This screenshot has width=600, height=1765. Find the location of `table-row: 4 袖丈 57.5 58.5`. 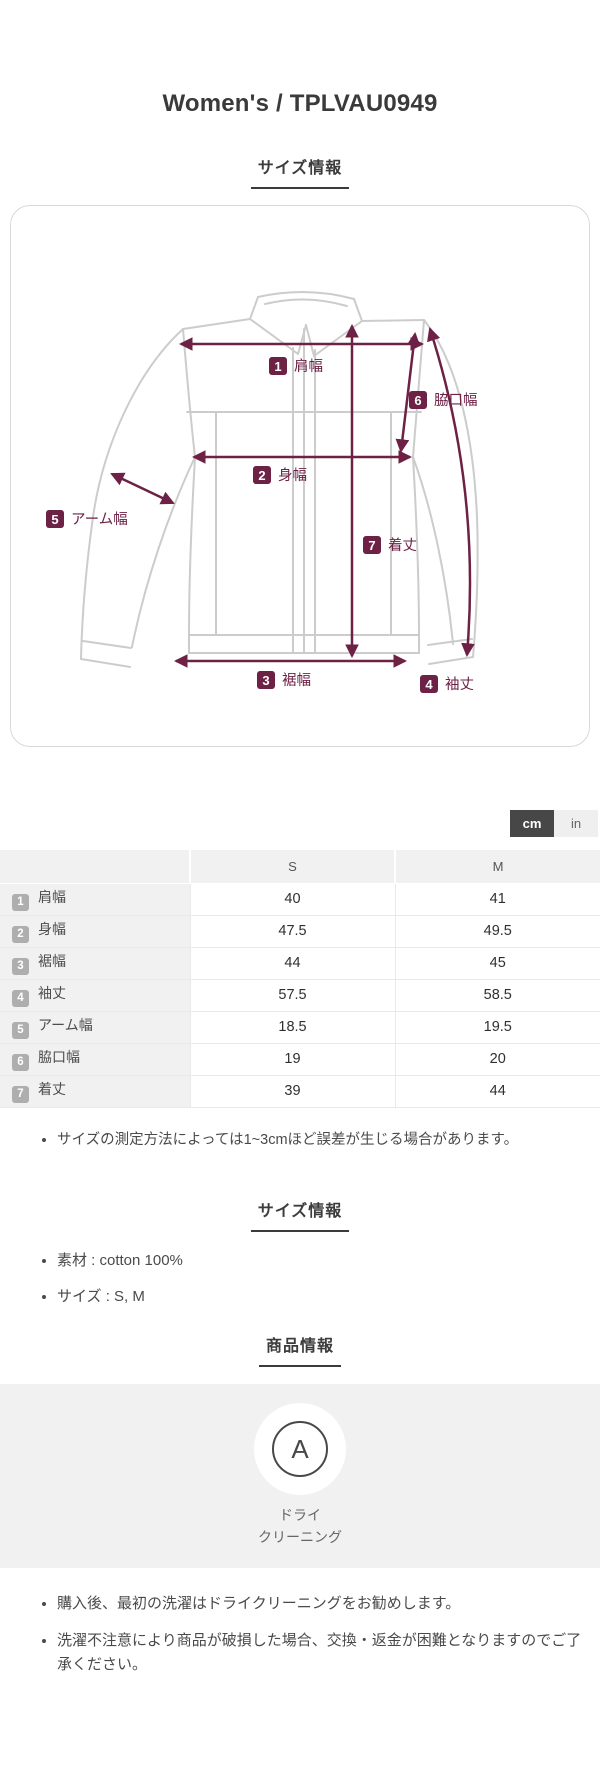

table-row: 4 袖丈 57.5 58.5 is located at coordinates (300, 995).